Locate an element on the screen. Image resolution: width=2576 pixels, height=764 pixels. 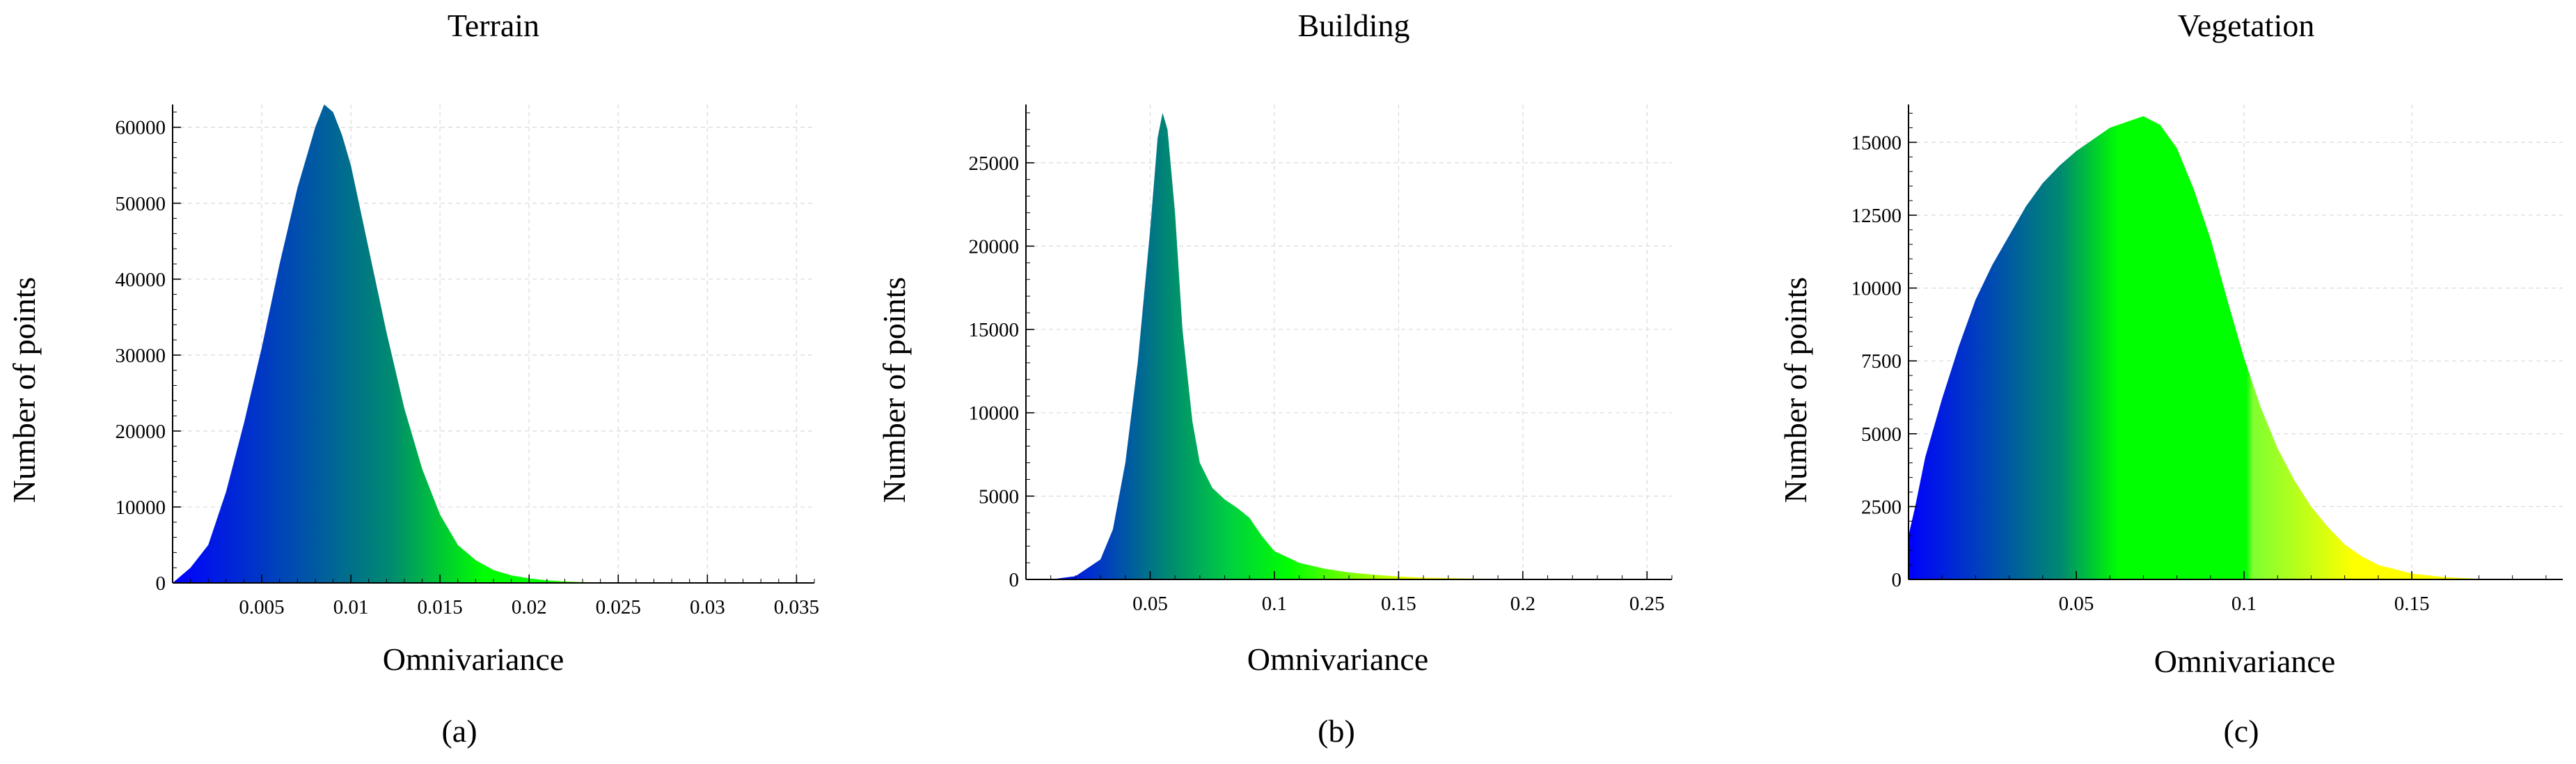
x-tick-label: 0.25 is located at coordinates (1647, 604).